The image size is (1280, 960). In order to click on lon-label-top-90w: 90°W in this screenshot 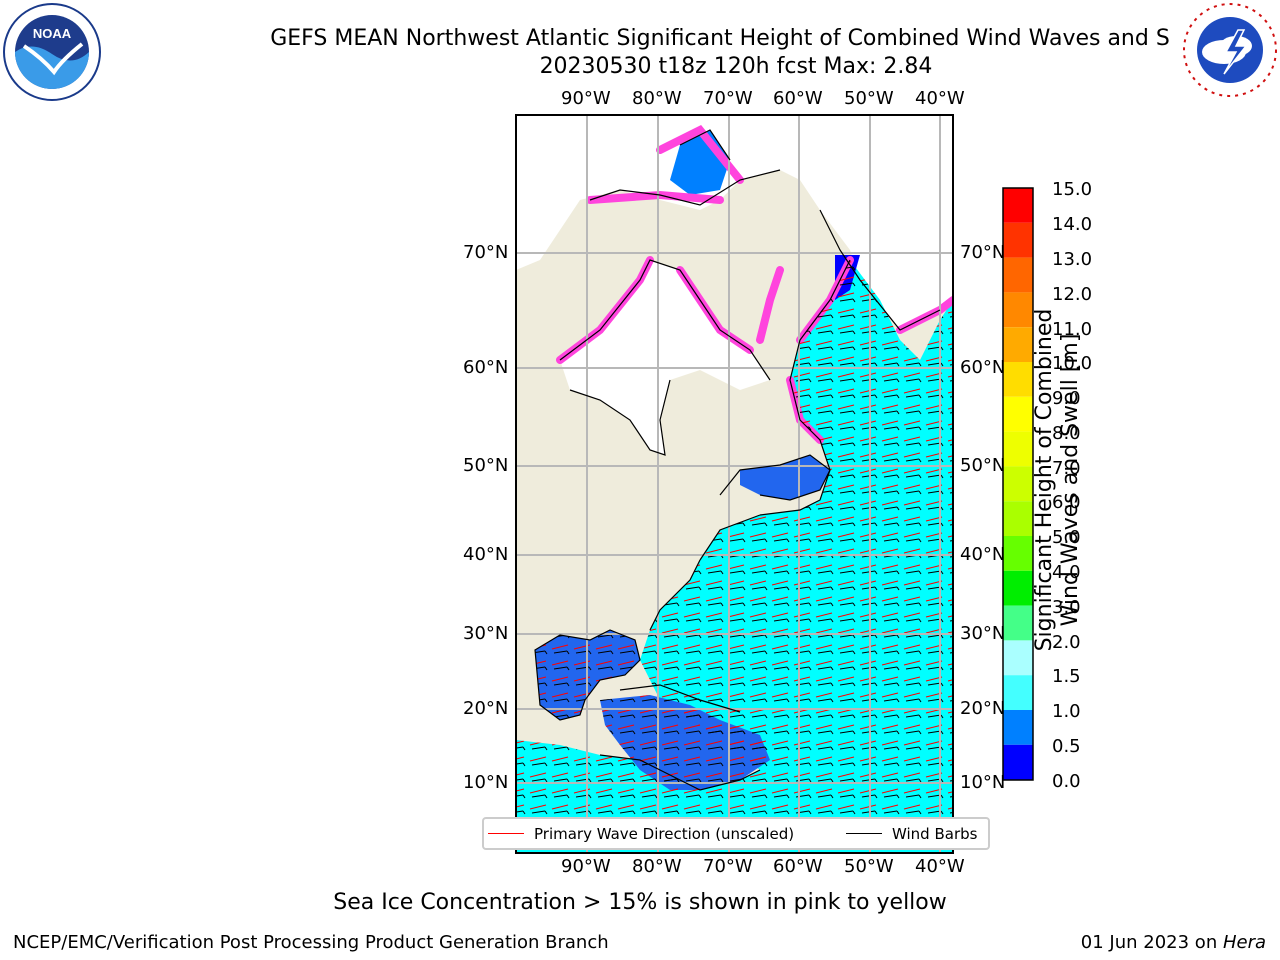, I will do `click(586, 98)`.